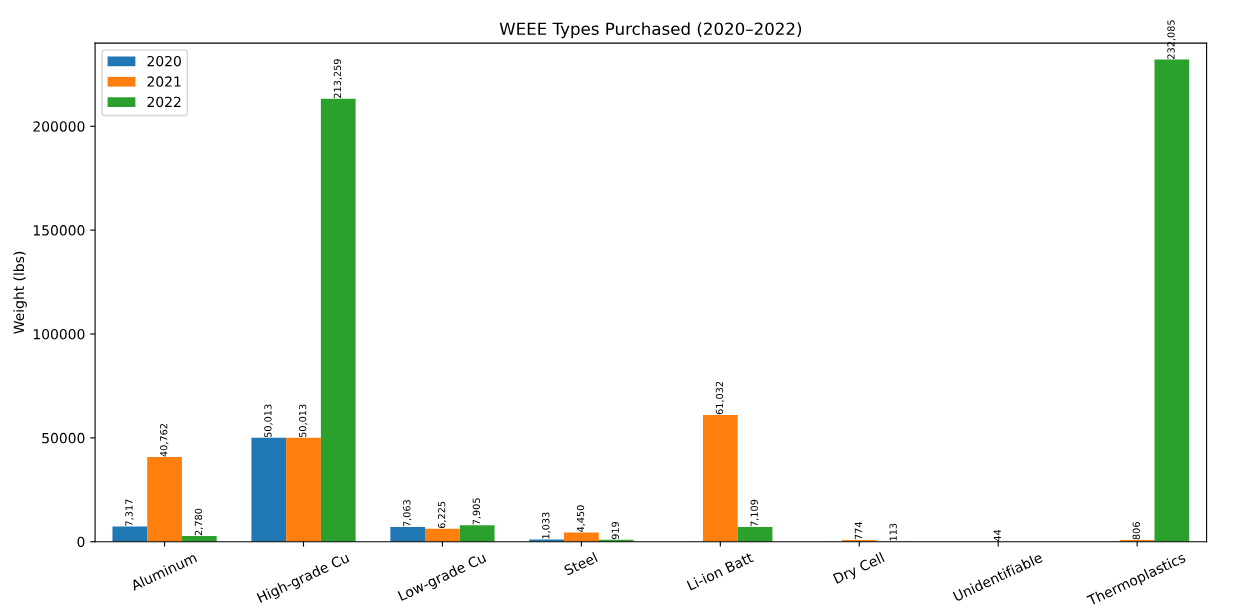  What do you see at coordinates (199, 522) in the screenshot?
I see `data-label: 2,780` at bounding box center [199, 522].